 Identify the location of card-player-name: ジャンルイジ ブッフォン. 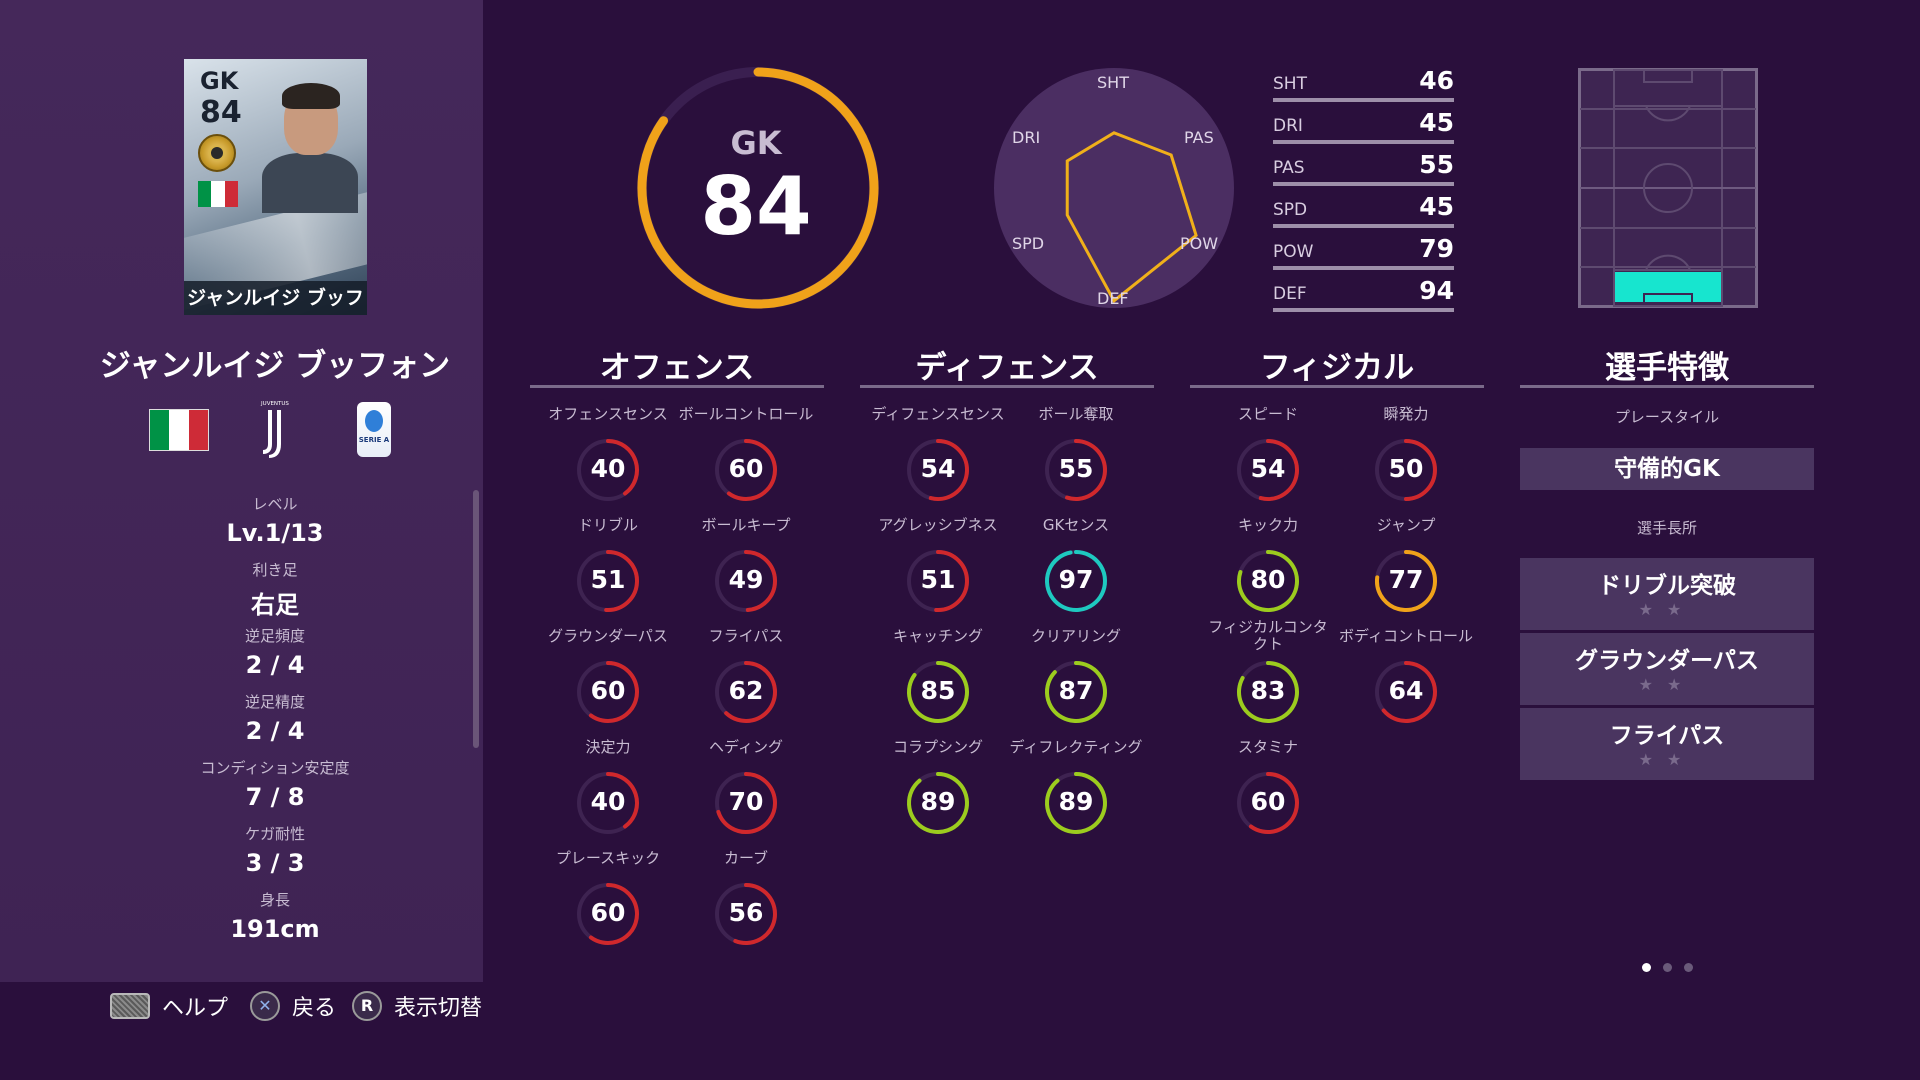
(275, 298).